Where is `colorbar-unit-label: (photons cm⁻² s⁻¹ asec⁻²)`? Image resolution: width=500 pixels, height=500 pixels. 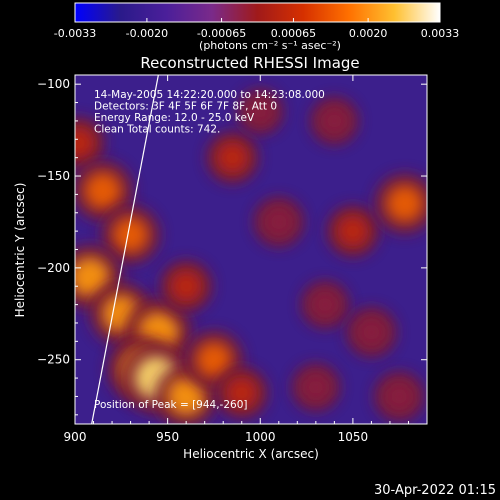
colorbar-unit-label: (photons cm⁻² s⁻¹ asec⁻²) is located at coordinates (270, 45).